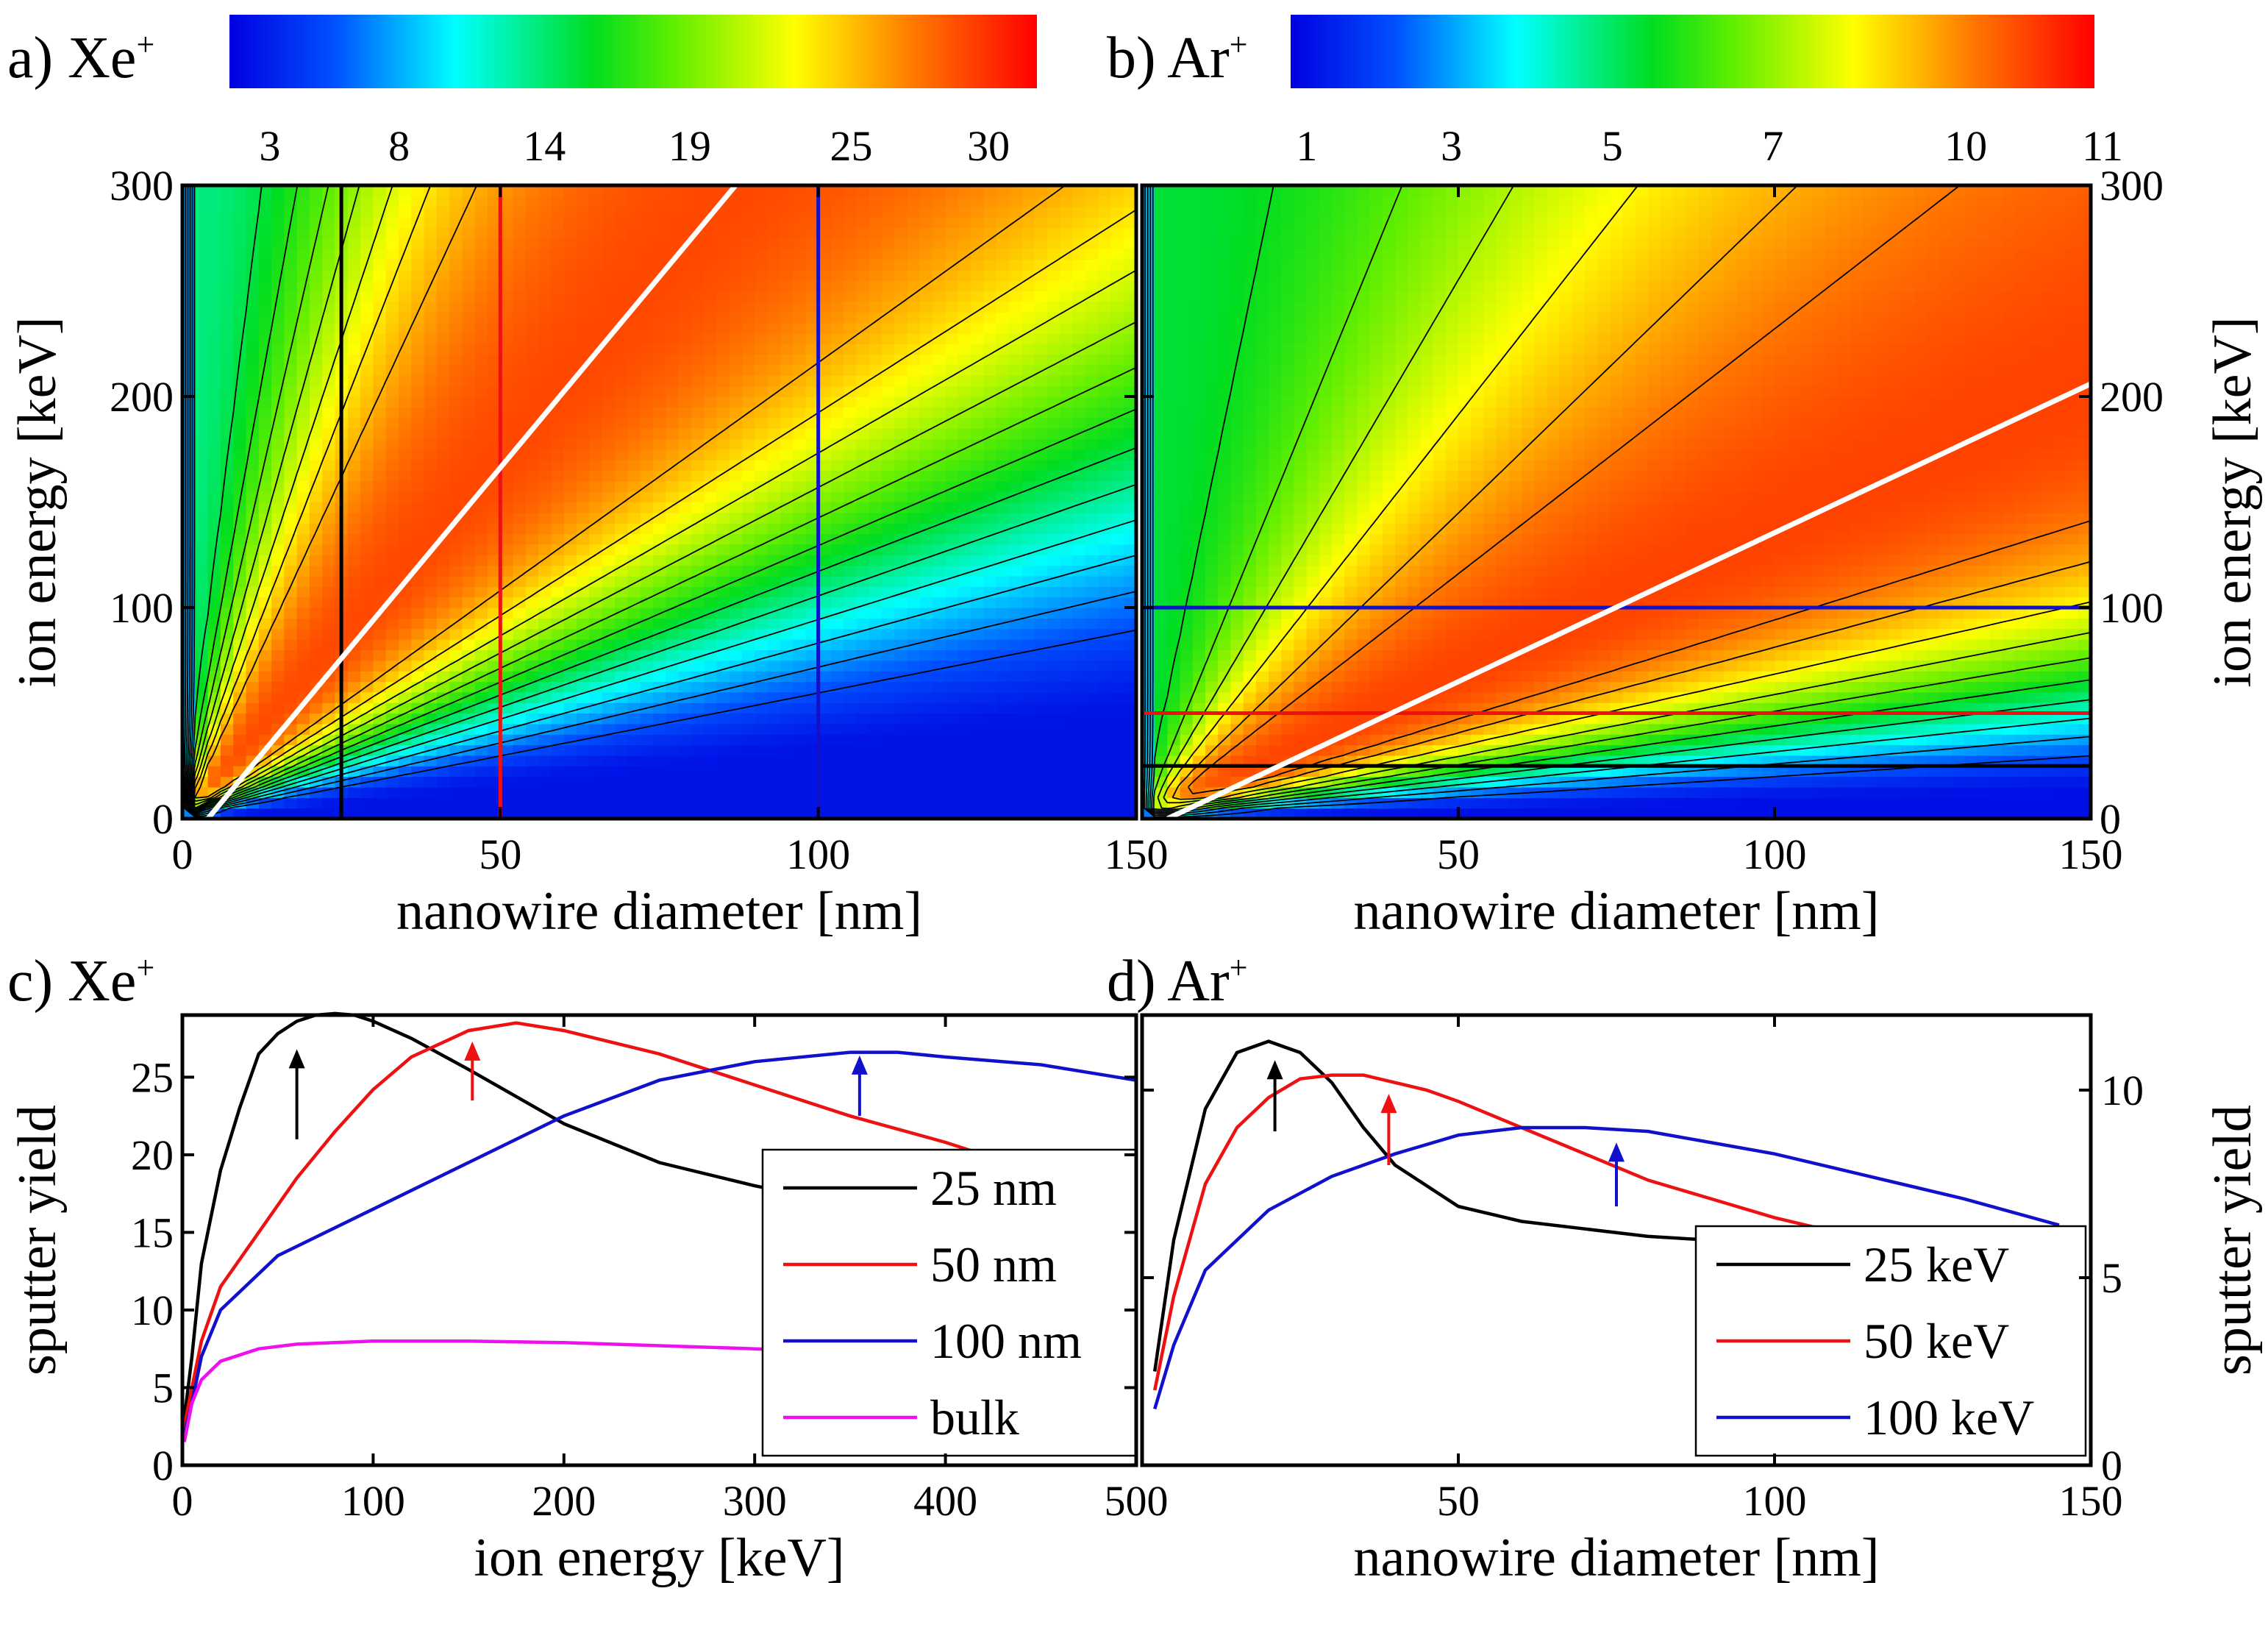 This screenshot has width=2268, height=1630. Describe the element at coordinates (269, 146) in the screenshot. I see `colorbar-tick-label: 3` at that location.